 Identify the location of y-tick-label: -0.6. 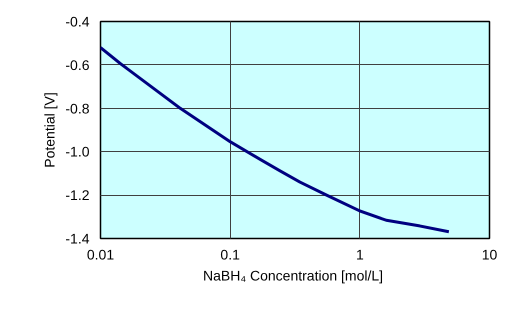
(77, 64).